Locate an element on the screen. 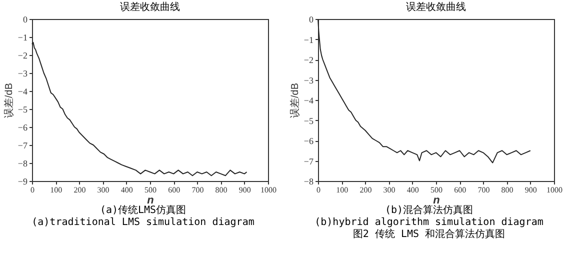 This screenshot has height=264, width=572. text: (a)traditional LMS simulation diagram is located at coordinates (143, 223).